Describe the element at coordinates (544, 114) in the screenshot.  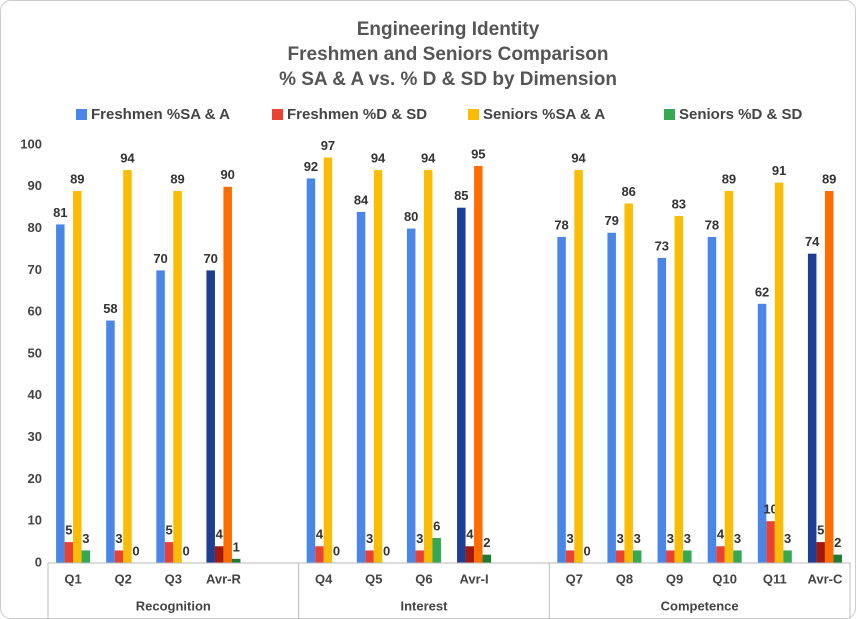
I see `legend-label: Seniors %SA & A` at that location.